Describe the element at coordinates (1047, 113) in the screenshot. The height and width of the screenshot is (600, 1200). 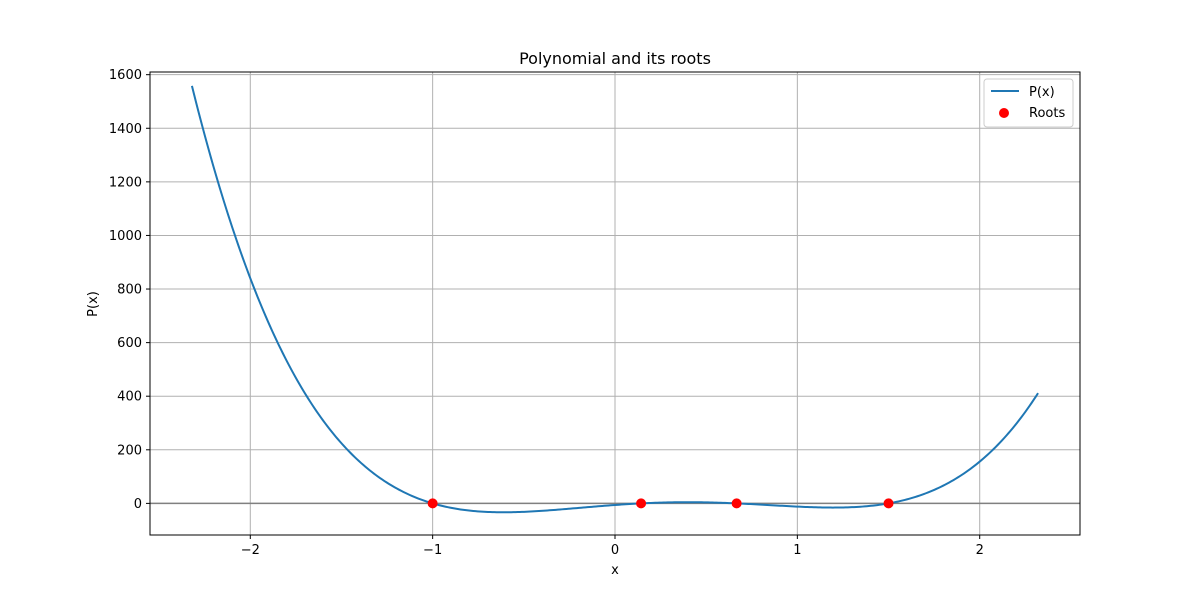
I see `legend-label-roots: Roots` at that location.